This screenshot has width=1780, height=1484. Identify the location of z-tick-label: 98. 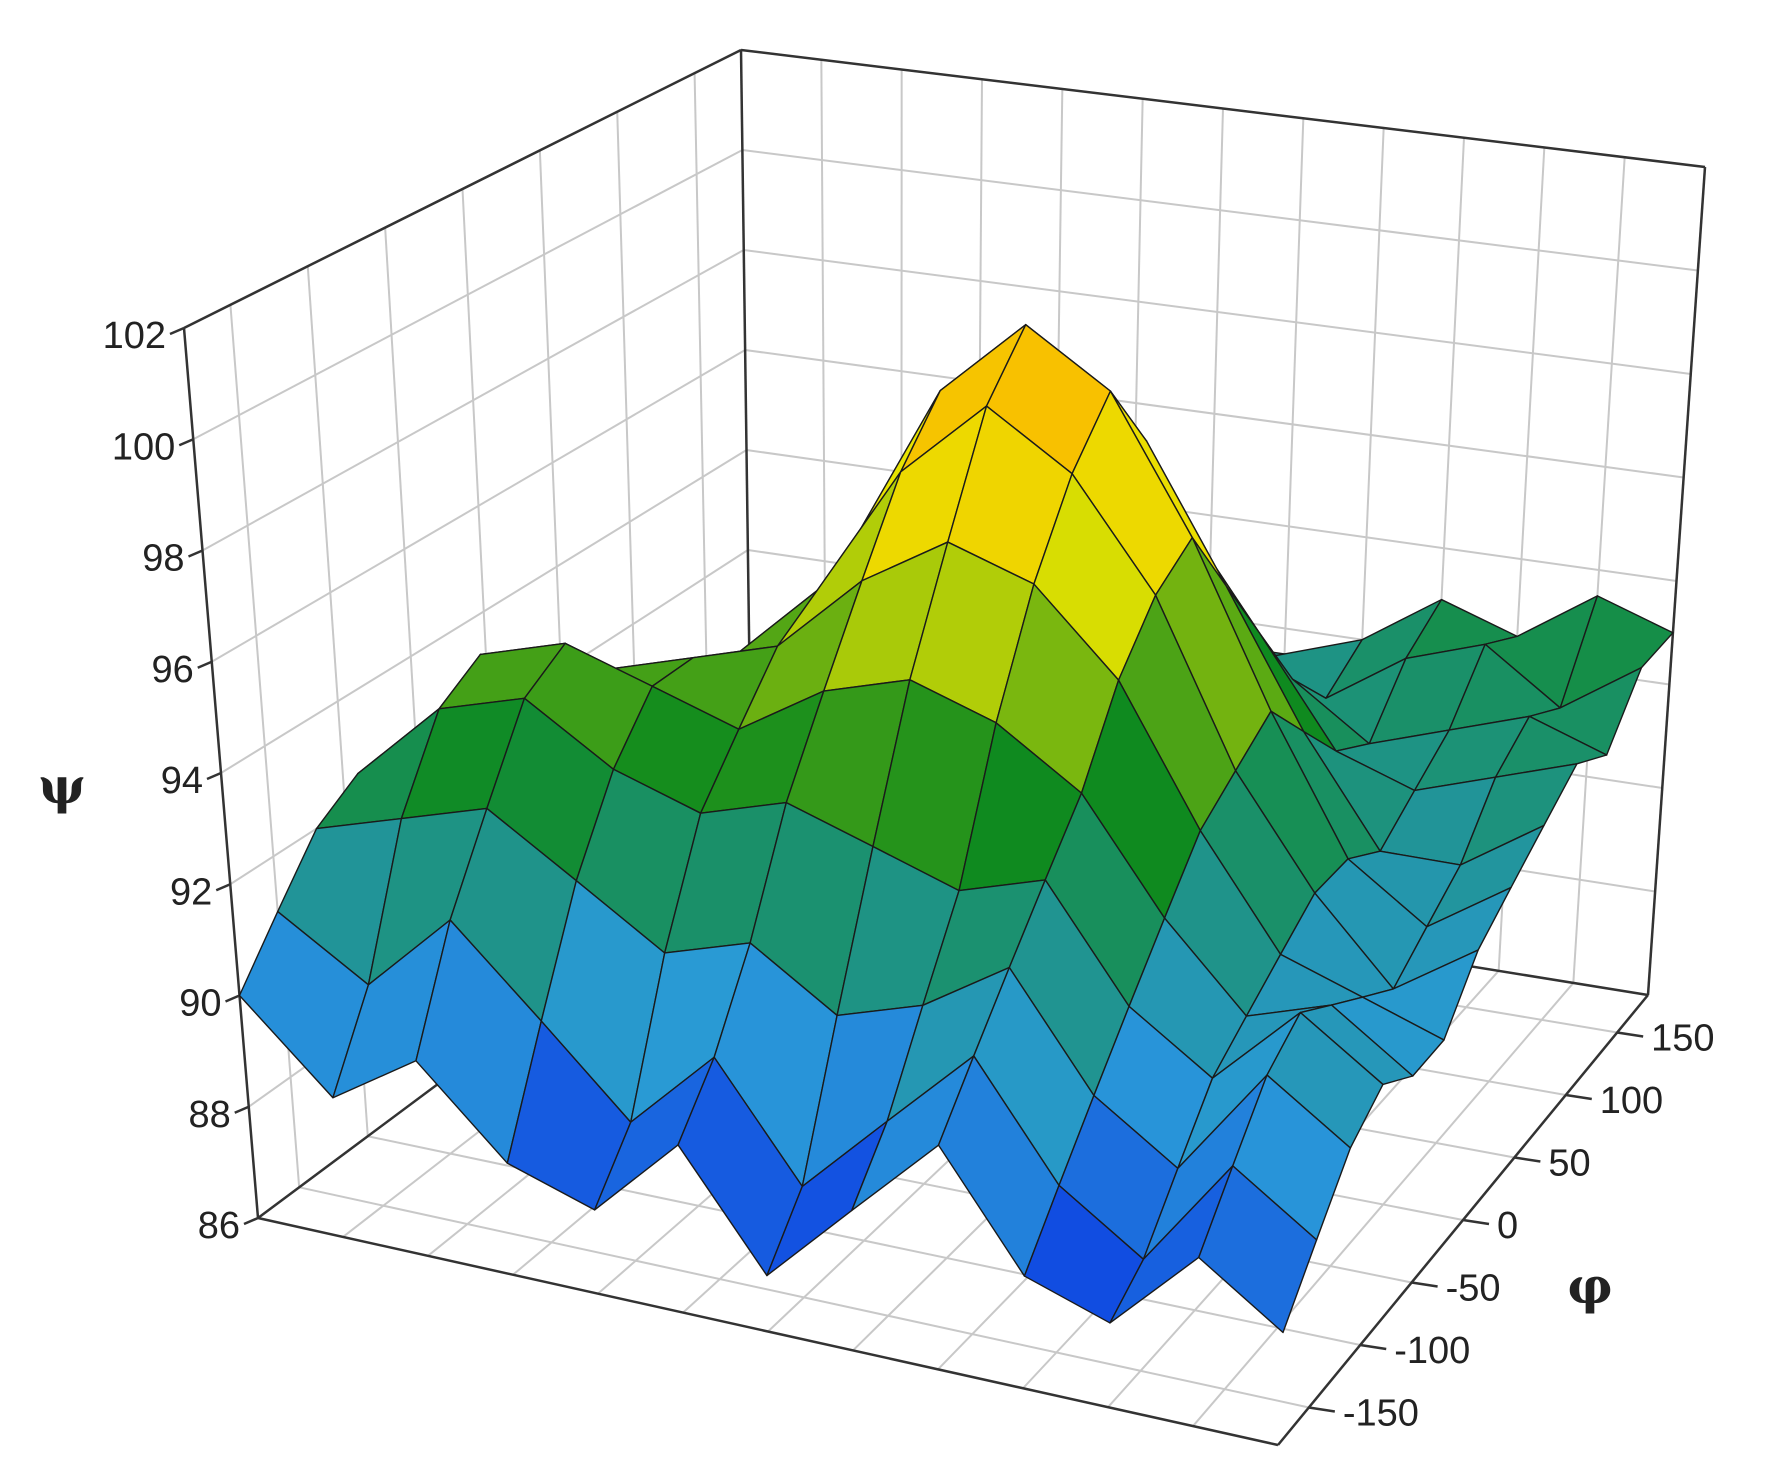
(163, 559).